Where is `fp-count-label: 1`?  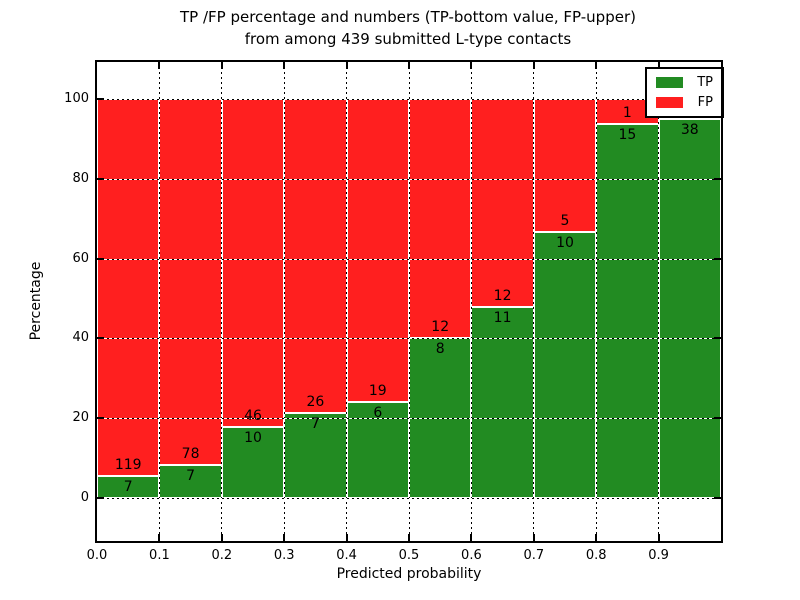 fp-count-label: 1 is located at coordinates (627, 112).